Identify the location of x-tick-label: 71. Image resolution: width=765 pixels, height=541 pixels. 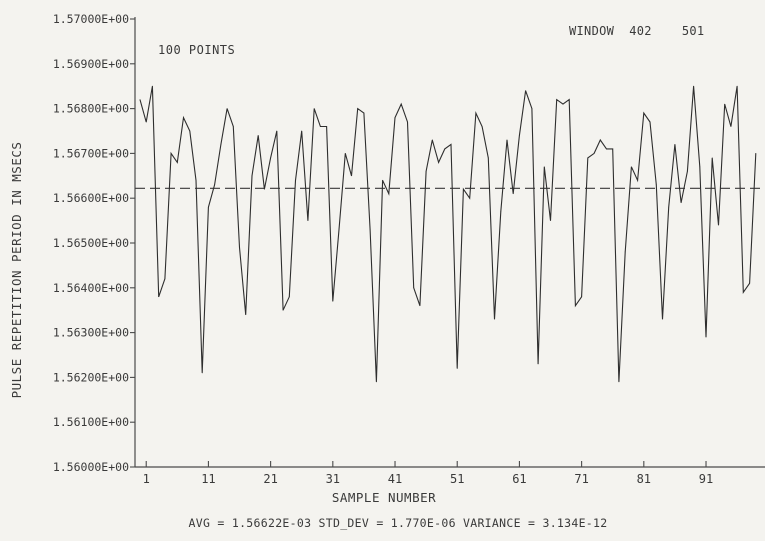
(581, 479).